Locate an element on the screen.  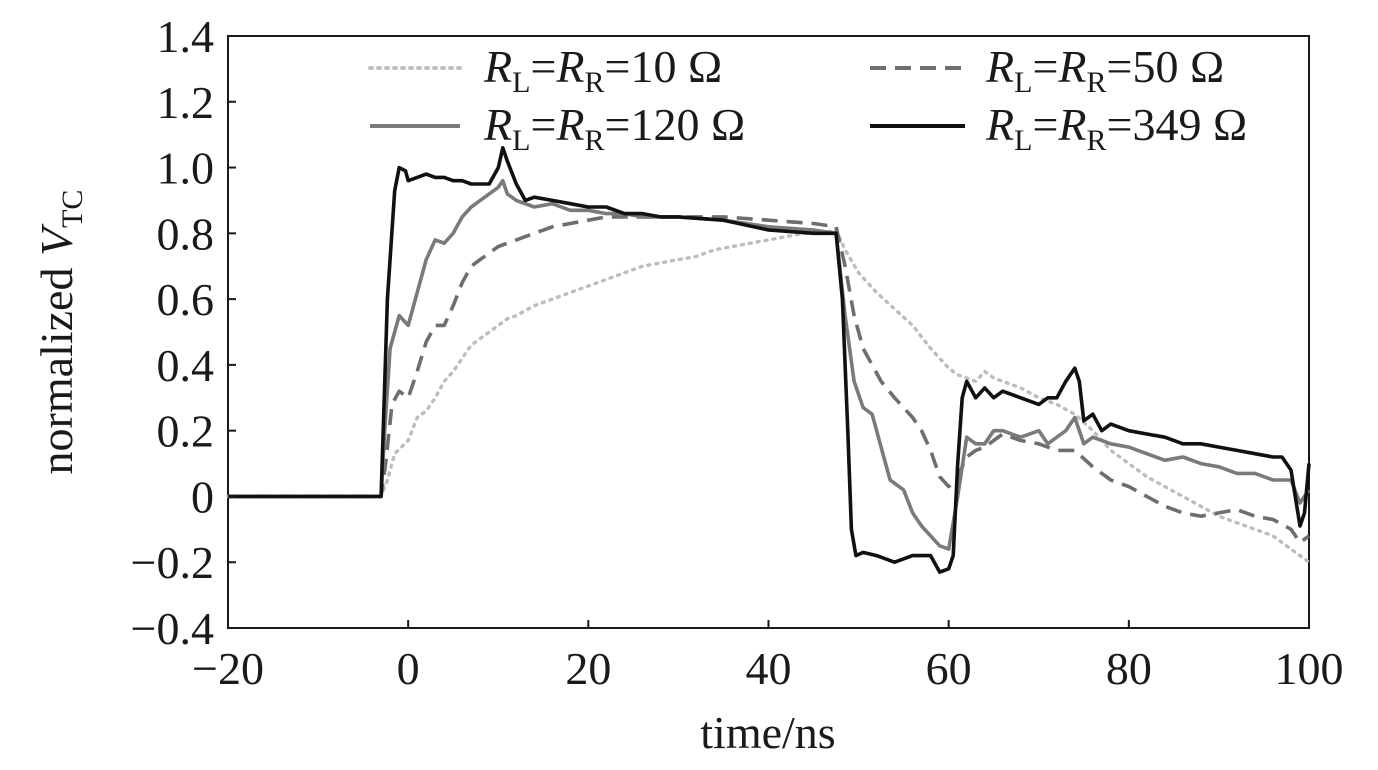
x-tick-label: −20 is located at coordinates (228, 668).